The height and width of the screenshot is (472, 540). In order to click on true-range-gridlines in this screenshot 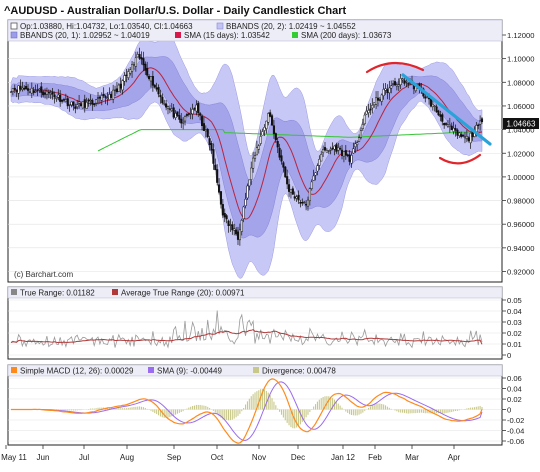, I will do `click(255, 327)`.